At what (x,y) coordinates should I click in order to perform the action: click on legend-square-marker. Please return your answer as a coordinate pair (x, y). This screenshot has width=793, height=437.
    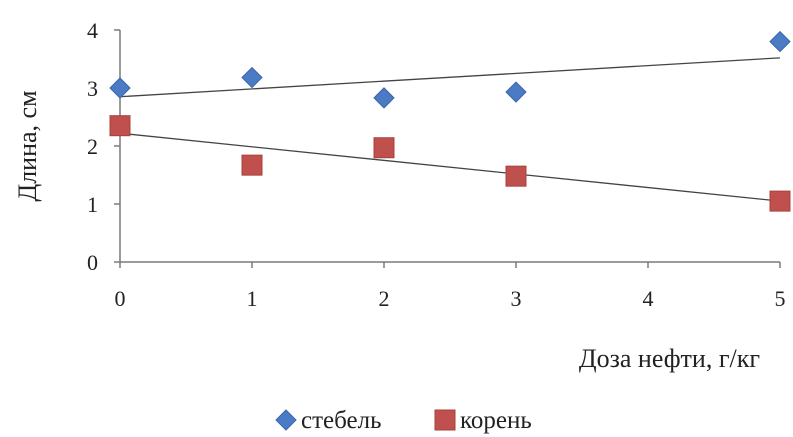
    Looking at the image, I should click on (445, 420).